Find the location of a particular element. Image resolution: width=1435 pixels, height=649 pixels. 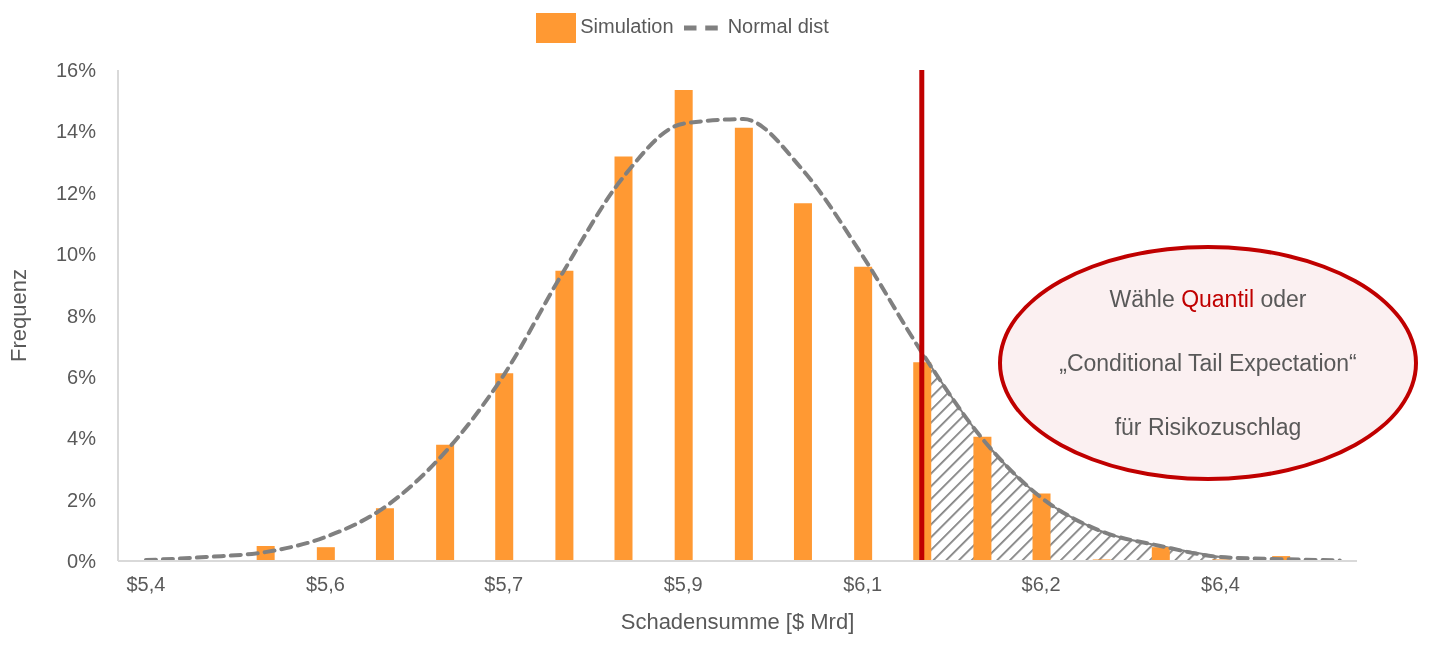

x-tick-label: $5,9 is located at coordinates (683, 584).